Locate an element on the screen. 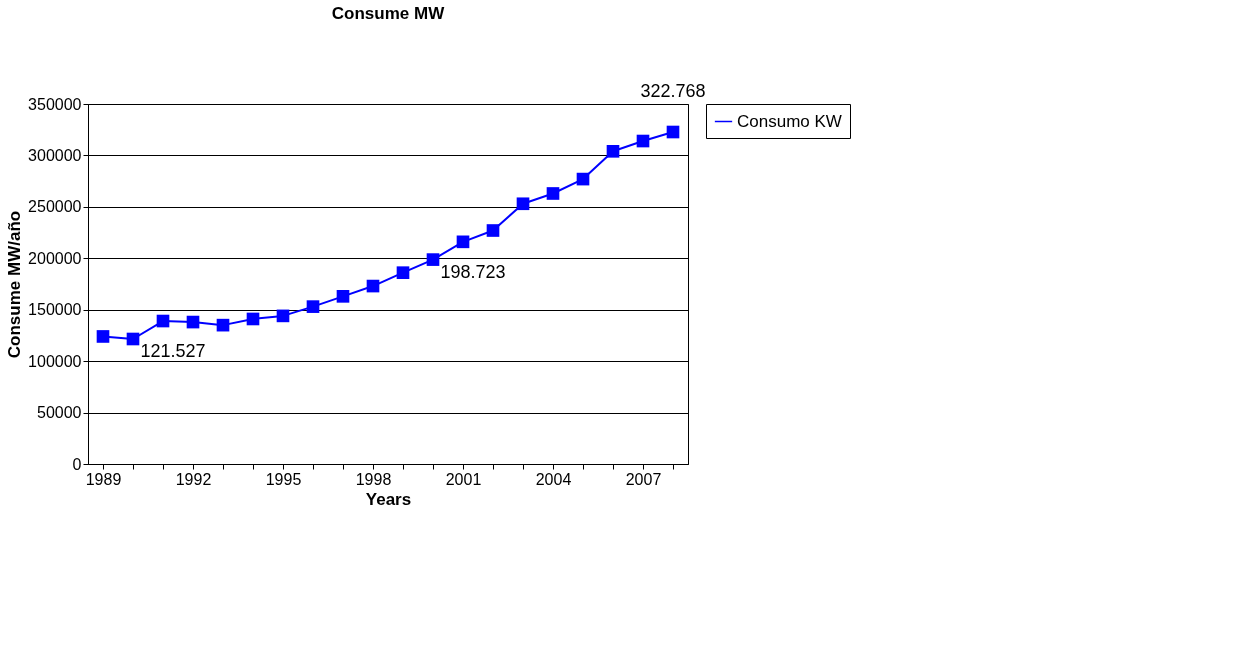 The height and width of the screenshot is (646, 1259). x-tick-label: 1989 is located at coordinates (103, 479).